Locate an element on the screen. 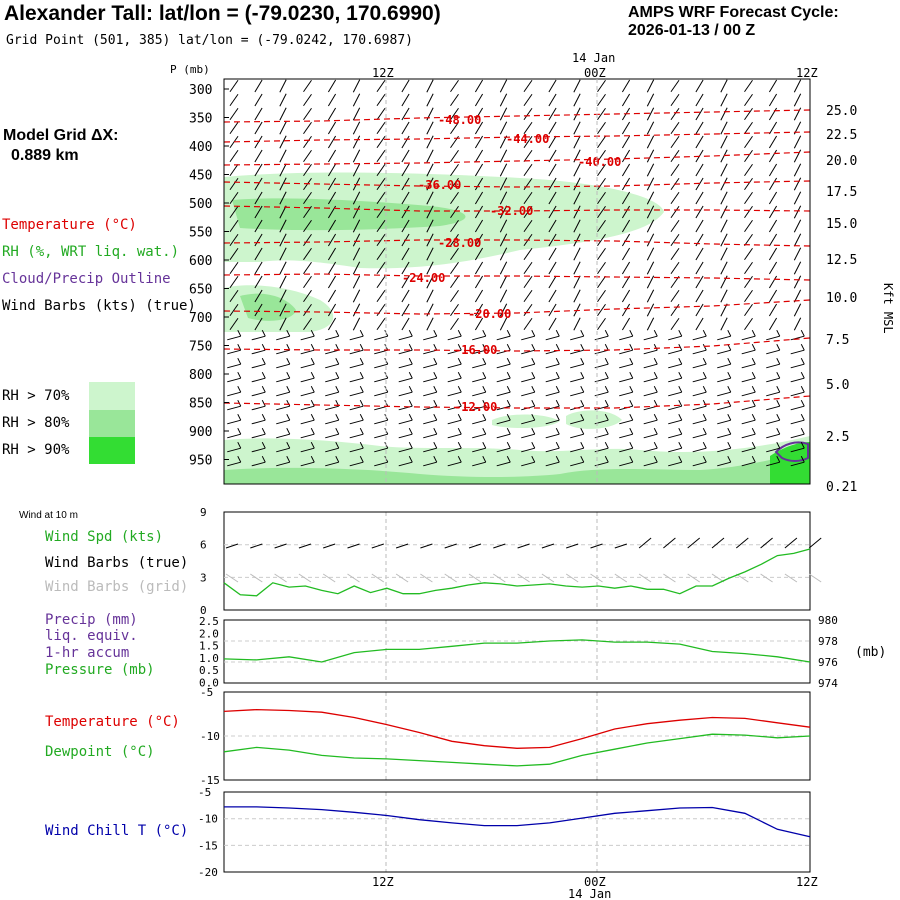 This screenshot has width=900, height=900. p-axis-label: P (mb) is located at coordinates (190, 69).